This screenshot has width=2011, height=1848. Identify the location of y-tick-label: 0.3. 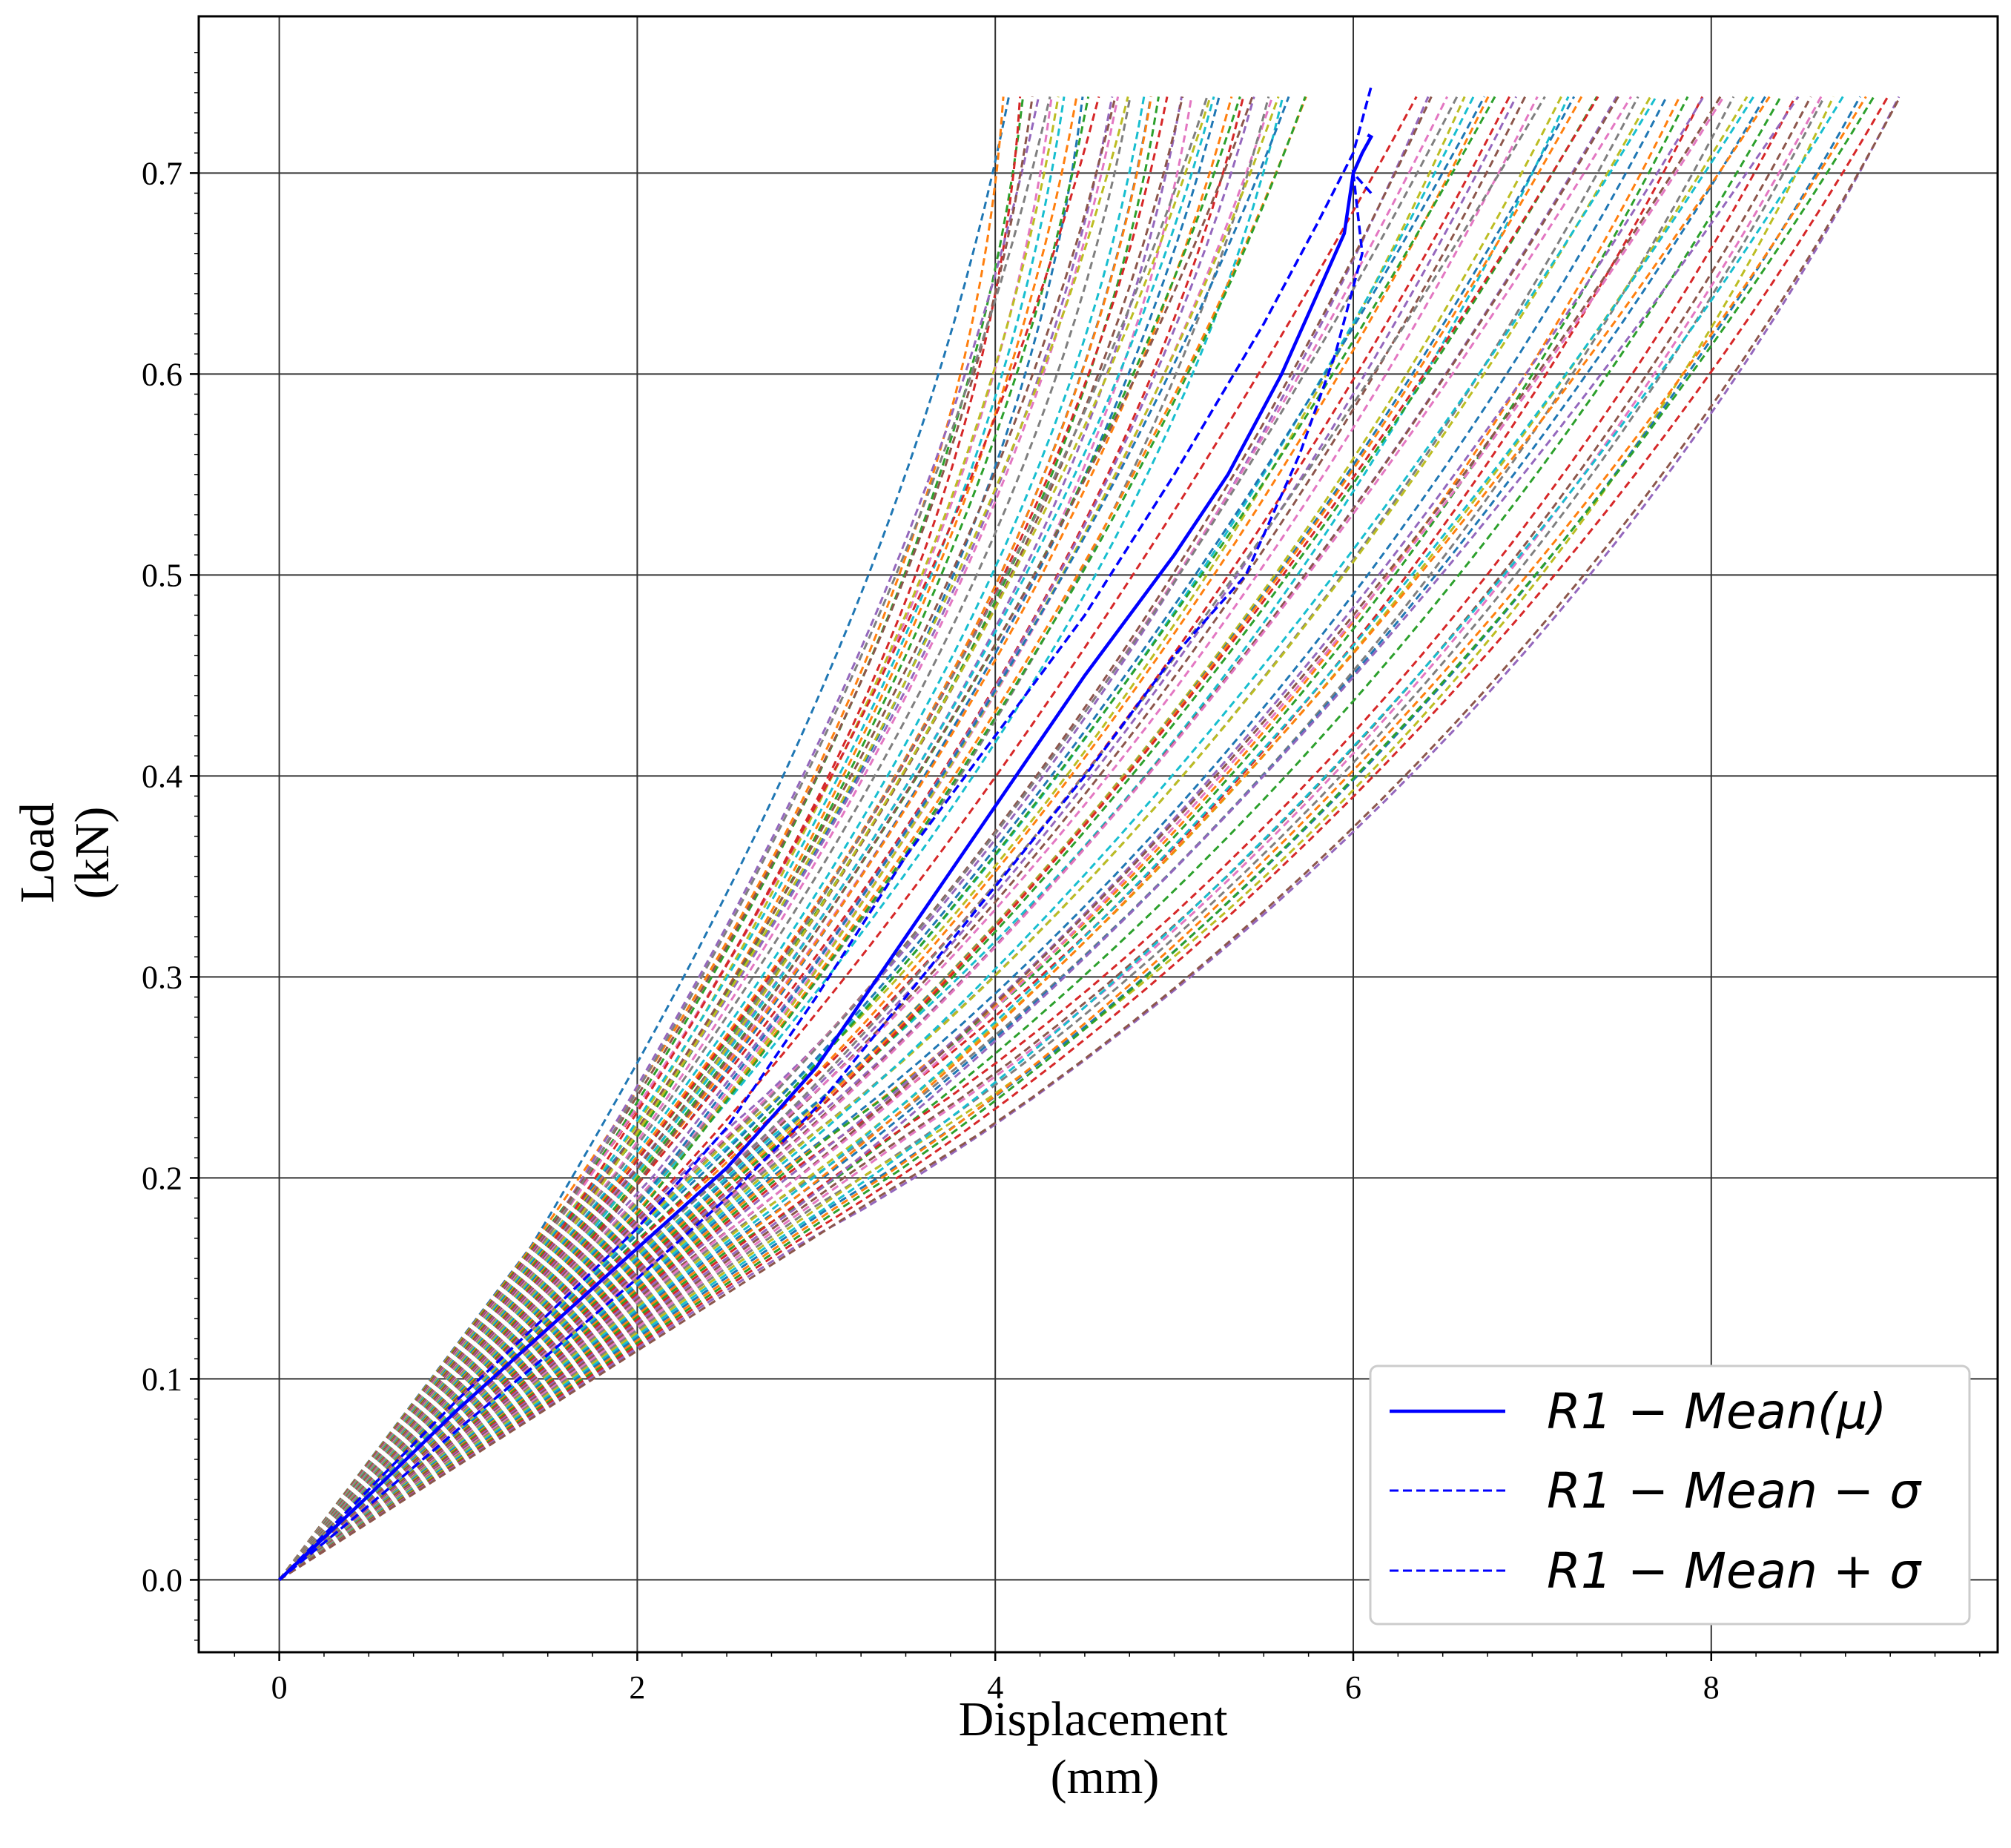
(162, 977).